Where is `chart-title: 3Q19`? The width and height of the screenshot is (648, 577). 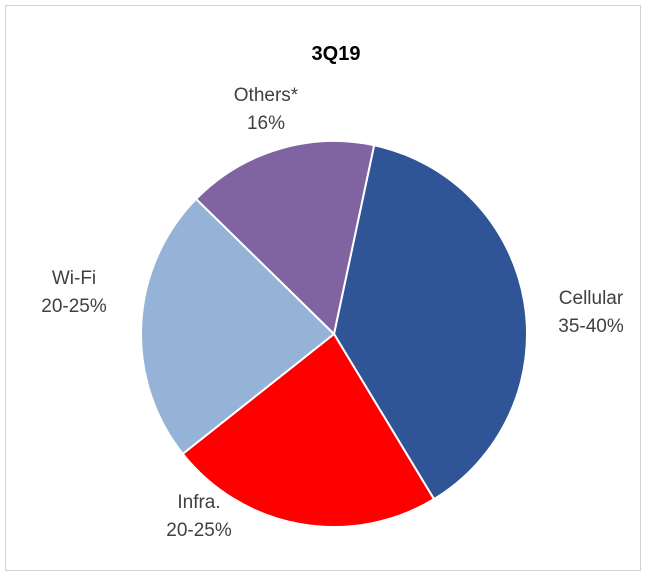 chart-title: 3Q19 is located at coordinates (336, 54).